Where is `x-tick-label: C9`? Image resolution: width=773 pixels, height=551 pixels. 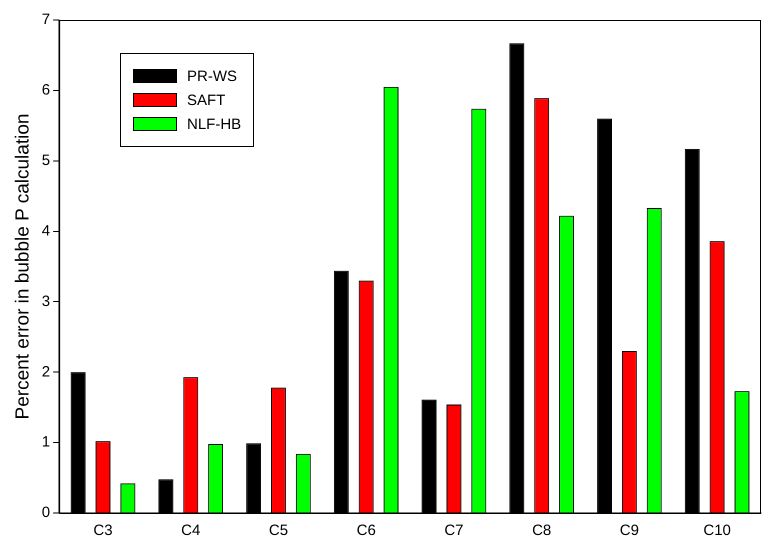 x-tick-label: C9 is located at coordinates (629, 531).